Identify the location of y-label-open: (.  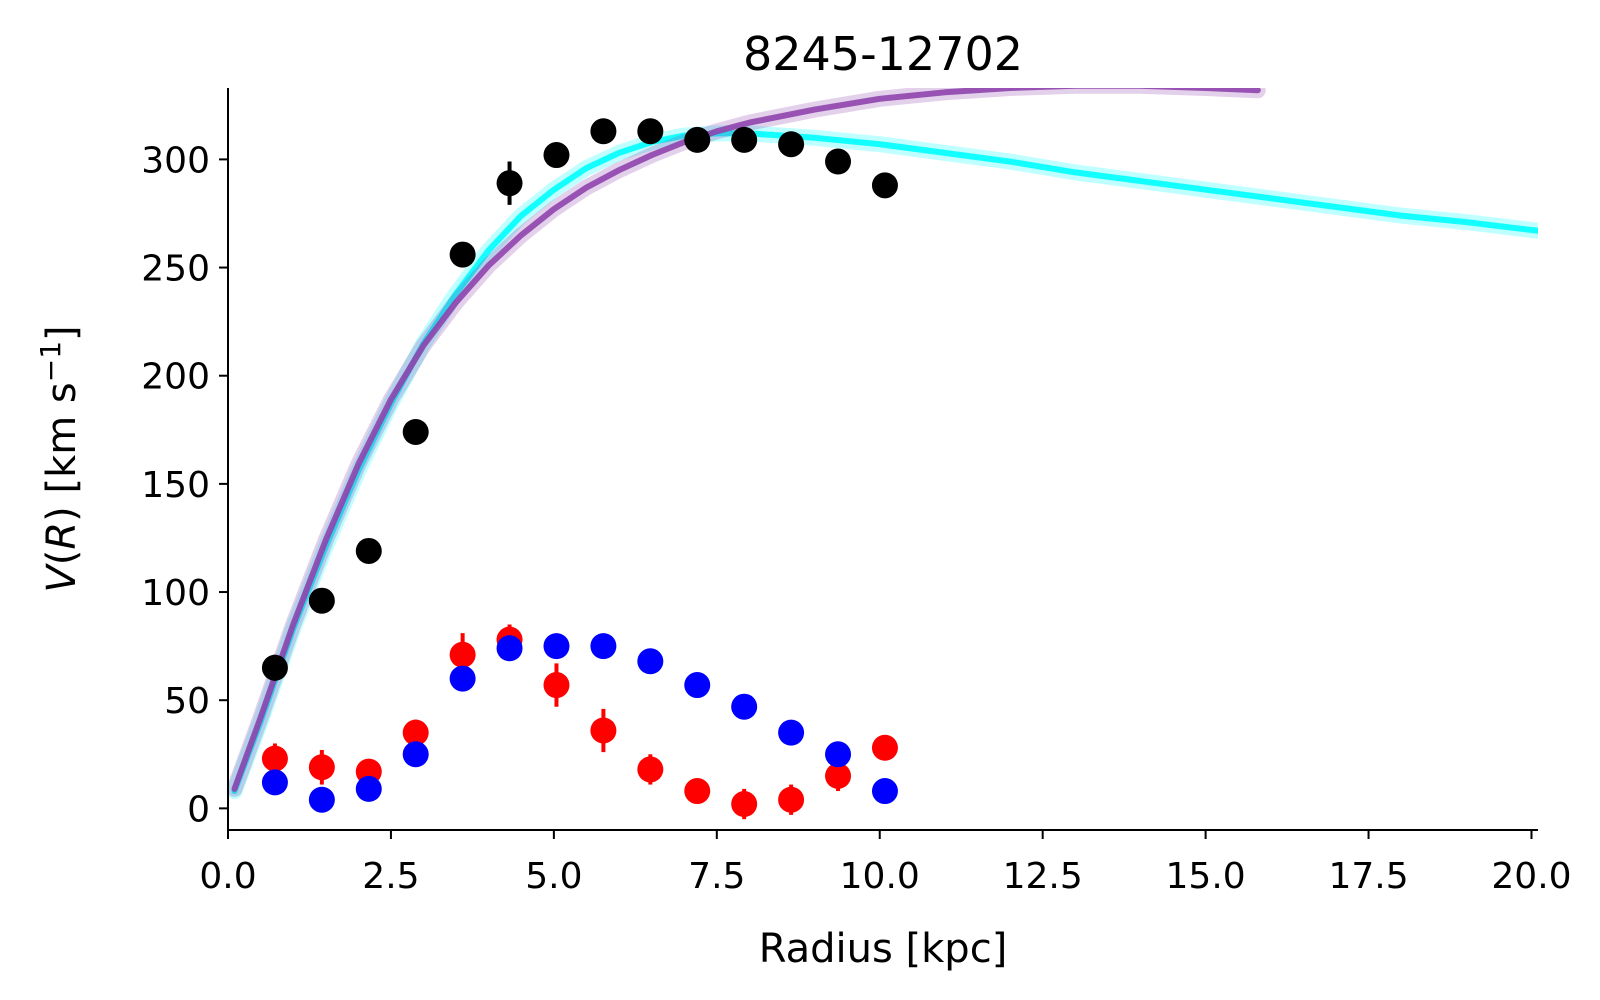
(62, 558).